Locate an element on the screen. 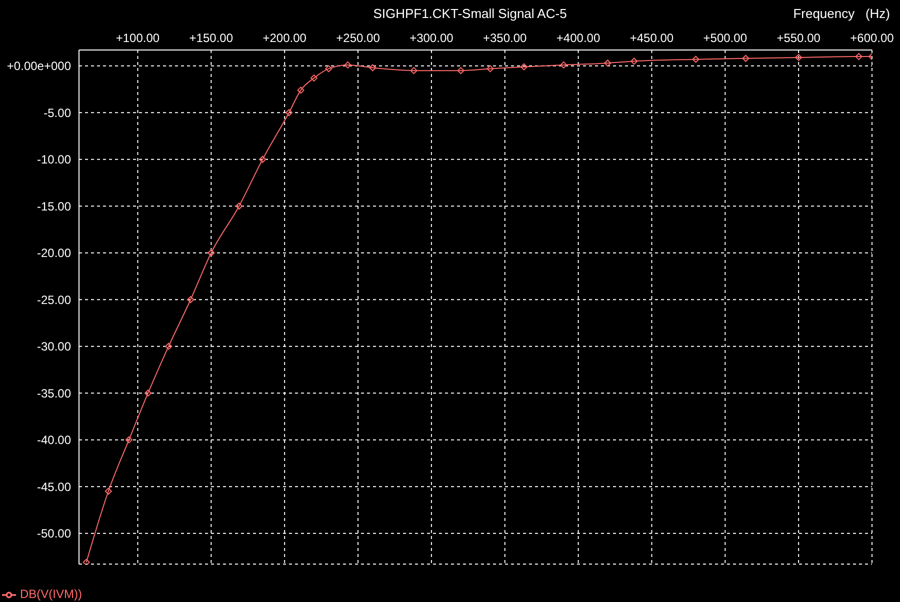  y-tick-label: -35.00 is located at coordinates (54, 393).